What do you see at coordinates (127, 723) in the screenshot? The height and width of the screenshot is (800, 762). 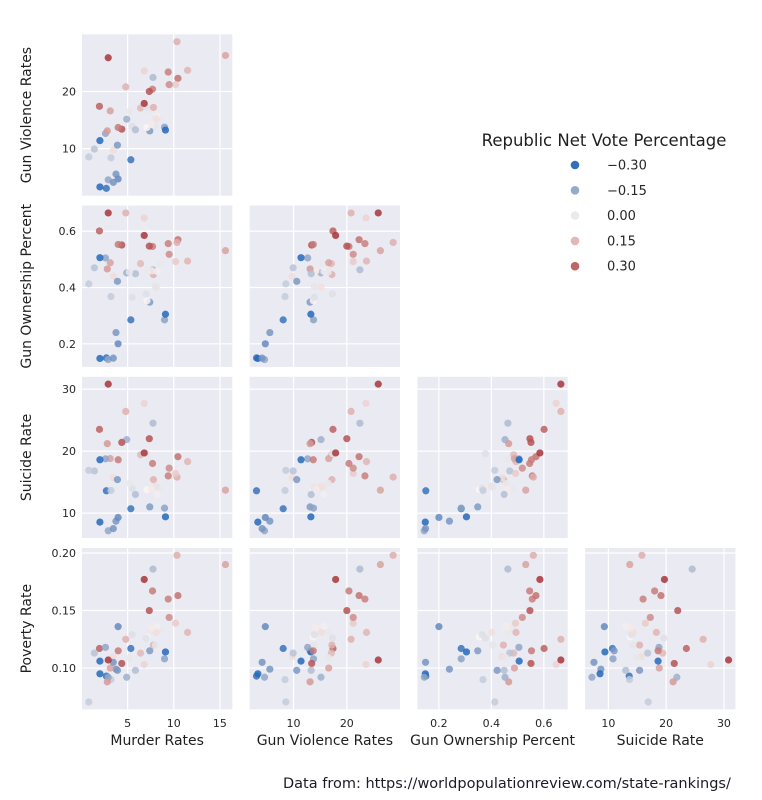 I see `x-tick-label: 5` at bounding box center [127, 723].